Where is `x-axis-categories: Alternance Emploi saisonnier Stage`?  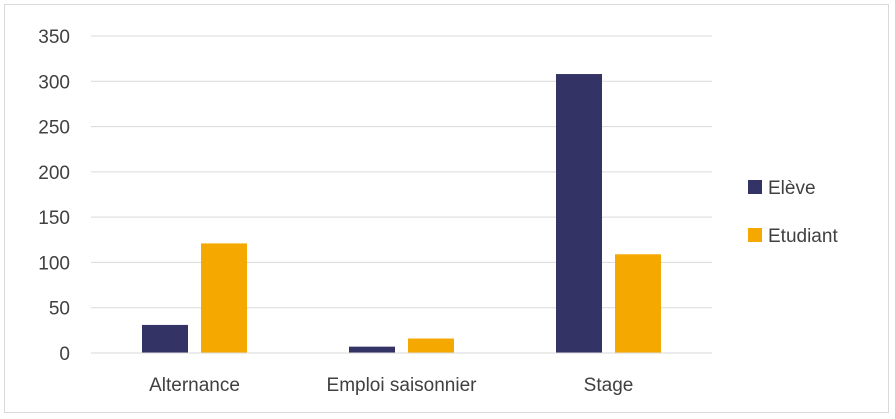
x-axis-categories: Alternance Emploi saisonnier Stage is located at coordinates (391, 385).